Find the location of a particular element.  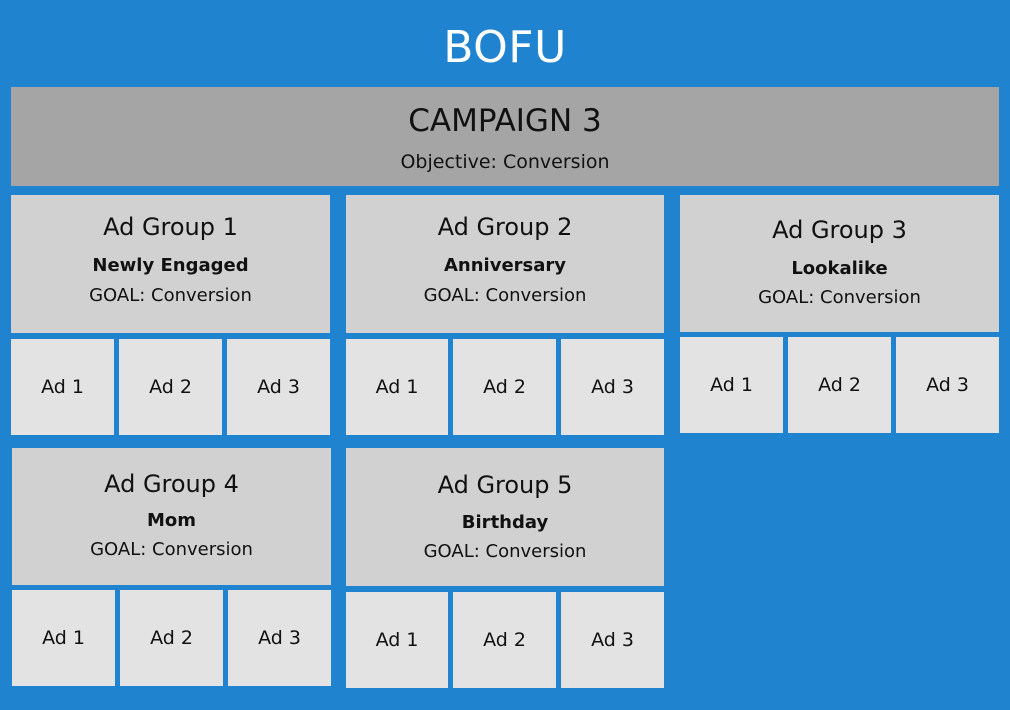

ad-group-4: Ad Group 4 Mom GOAL: Conversion is located at coordinates (171, 516).